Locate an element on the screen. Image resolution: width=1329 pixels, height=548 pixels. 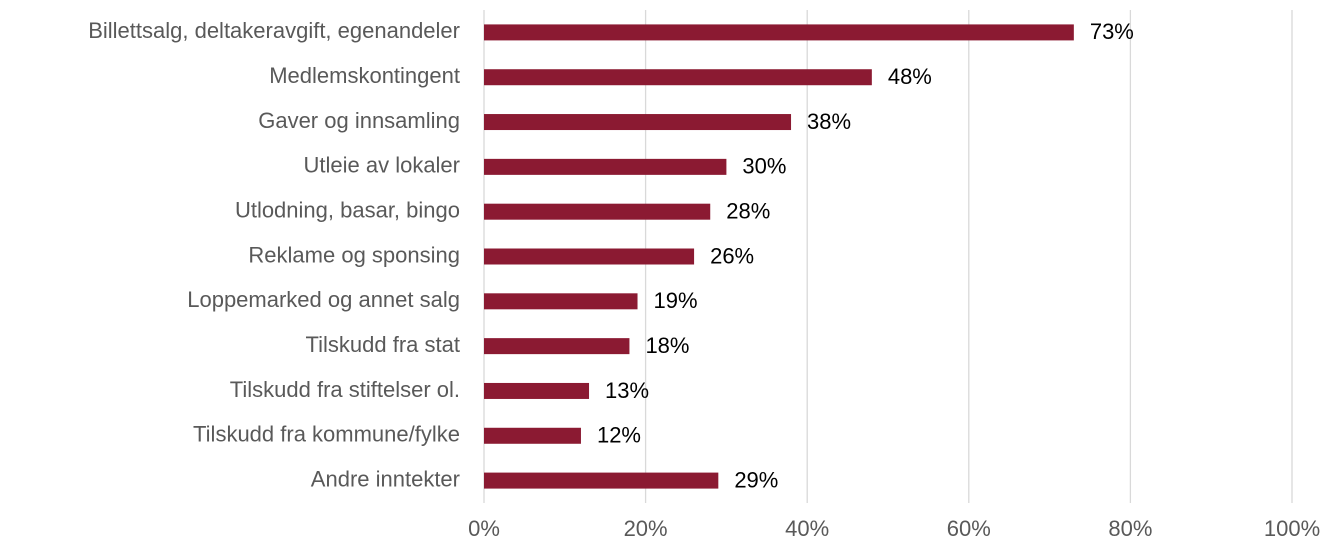
y-tick-label: Billettsalg, deltakeravgift, egenandeler is located at coordinates (274, 30).